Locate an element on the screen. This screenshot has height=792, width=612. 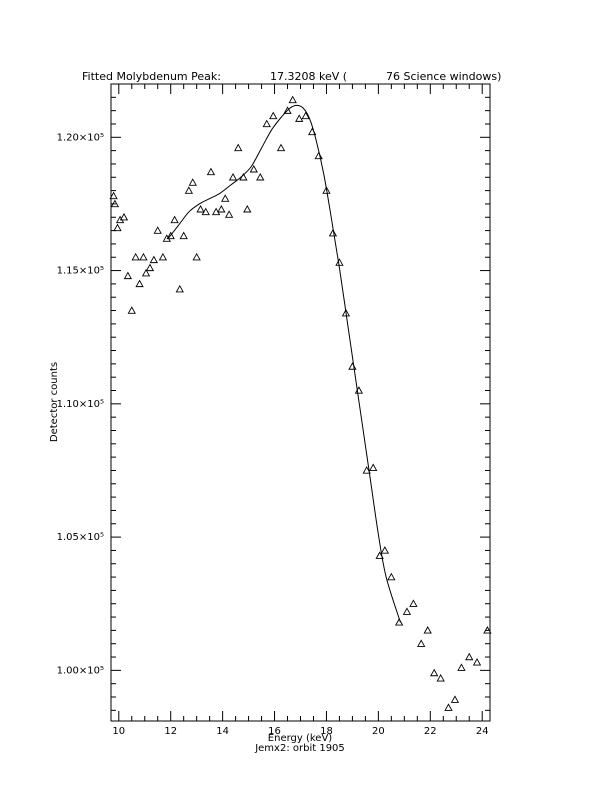
x-axis-label: Energy (keV) is located at coordinates (300, 738).